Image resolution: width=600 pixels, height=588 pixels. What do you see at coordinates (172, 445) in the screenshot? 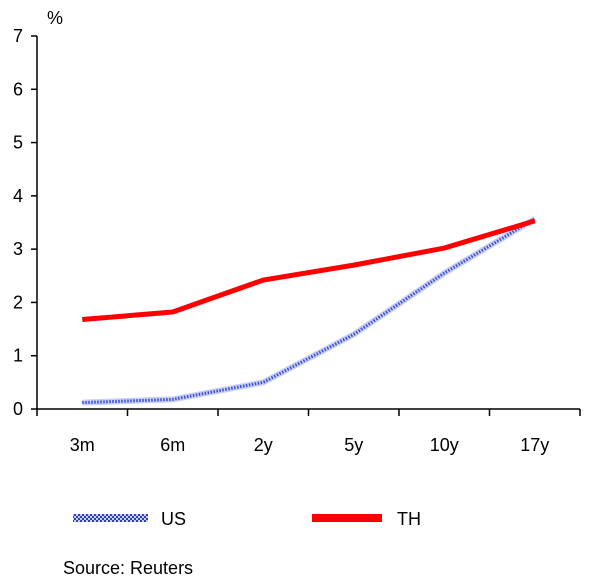
I see `x-tick-label: 6m` at bounding box center [172, 445].